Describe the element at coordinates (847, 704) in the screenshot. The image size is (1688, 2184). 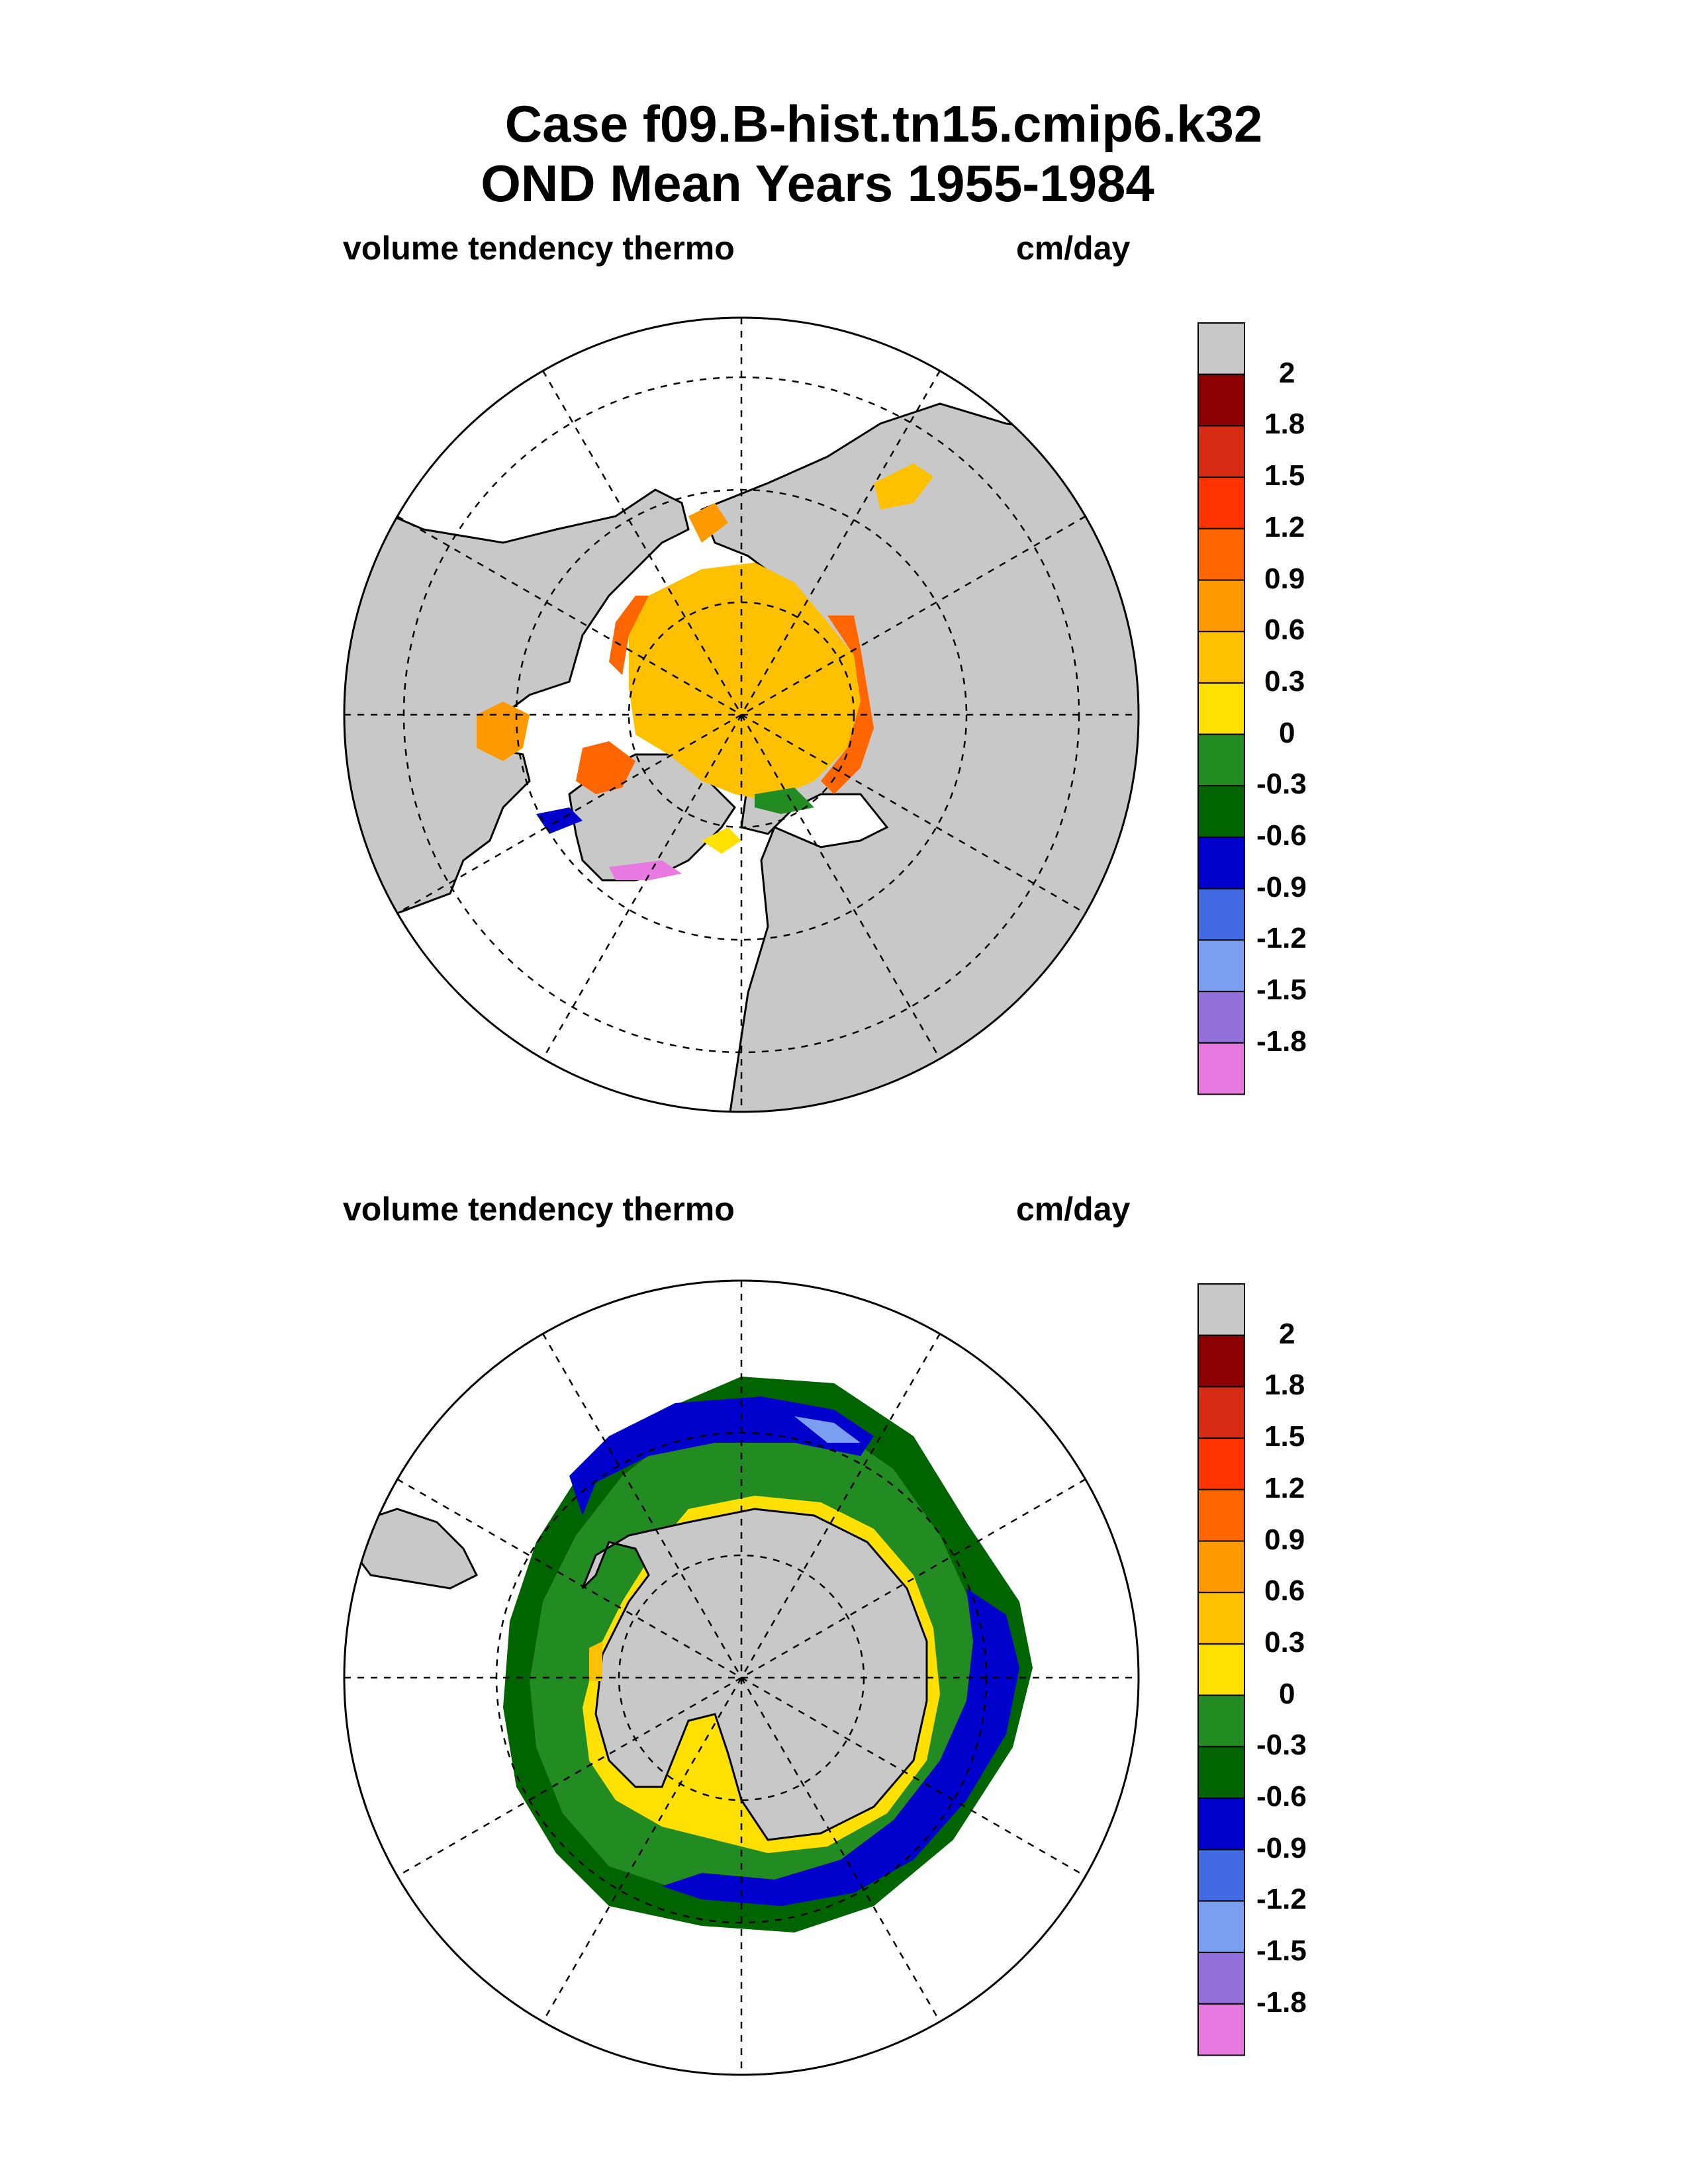
I see `north-ice-marginal-east` at that location.